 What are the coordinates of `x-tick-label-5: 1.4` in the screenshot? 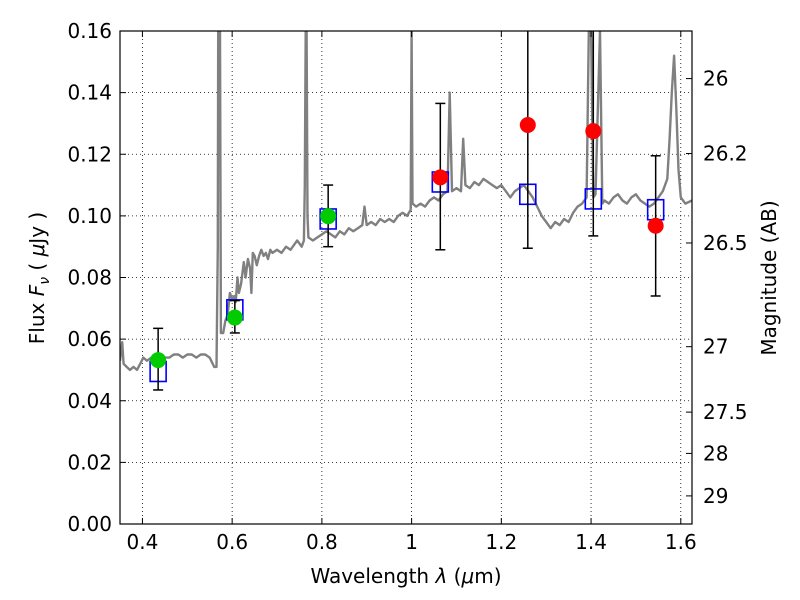 It's located at (591, 542).